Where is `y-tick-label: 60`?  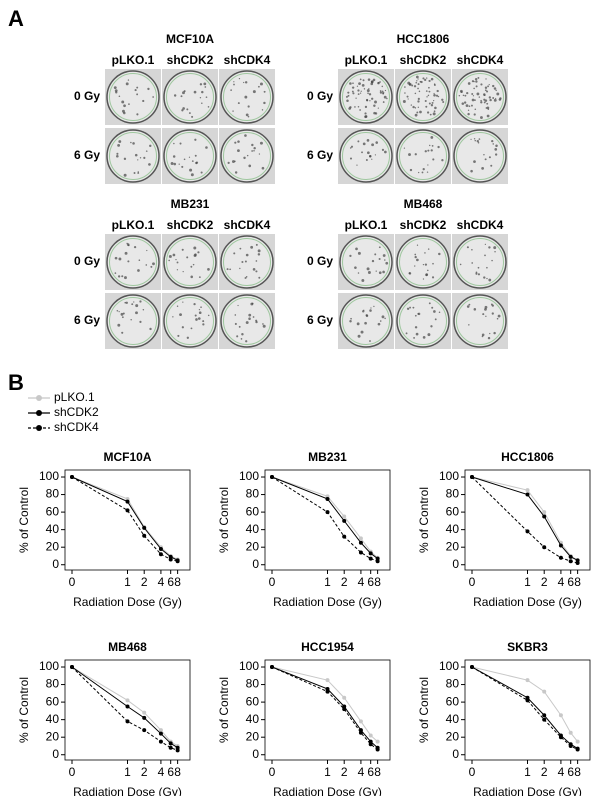 y-tick-label: 60 is located at coordinates (53, 511).